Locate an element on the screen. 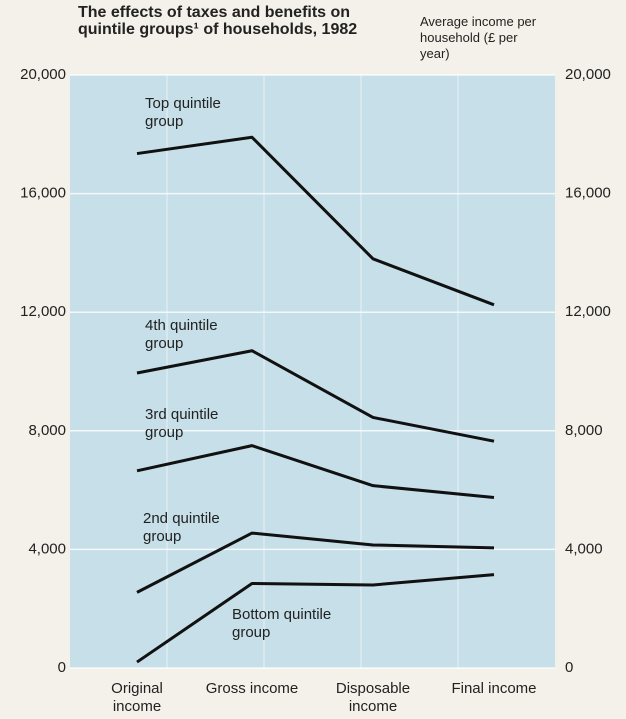 Image resolution: width=626 pixels, height=719 pixels. y2-tick-label: 16,000 is located at coordinates (588, 193).